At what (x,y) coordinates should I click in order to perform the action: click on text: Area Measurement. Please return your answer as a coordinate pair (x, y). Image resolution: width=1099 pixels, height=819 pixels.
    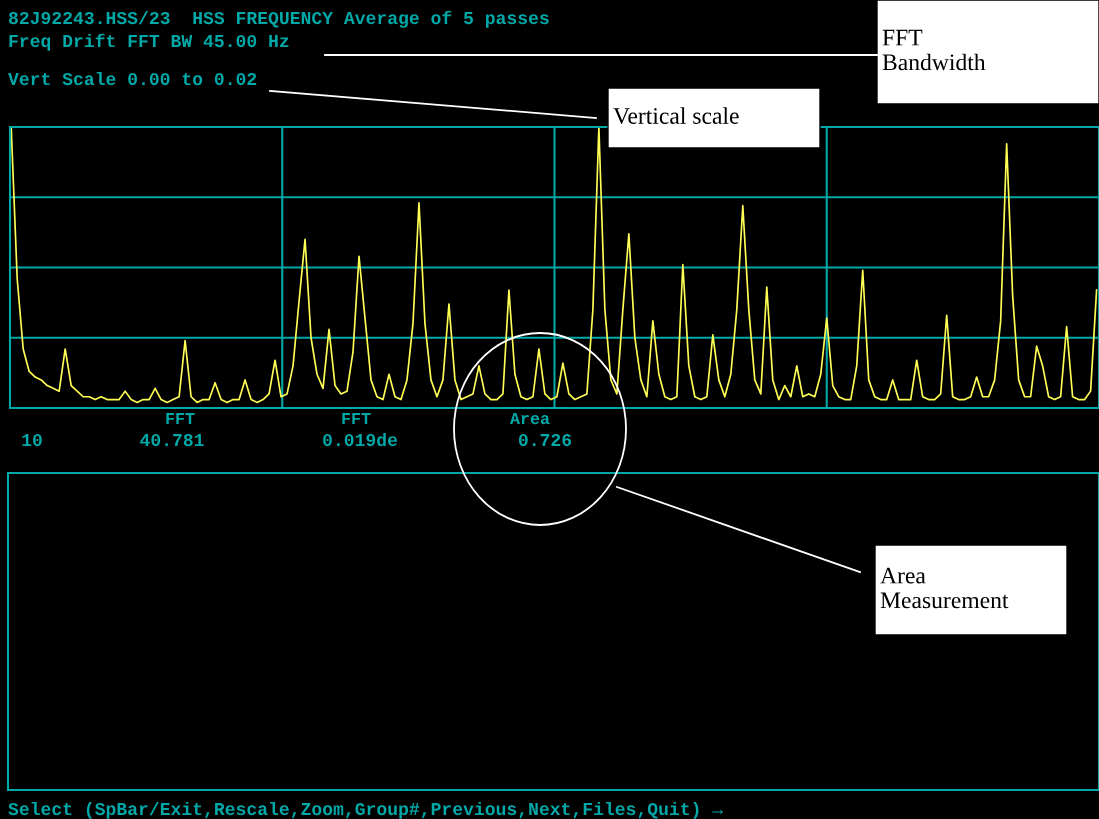
    Looking at the image, I should click on (944, 588).